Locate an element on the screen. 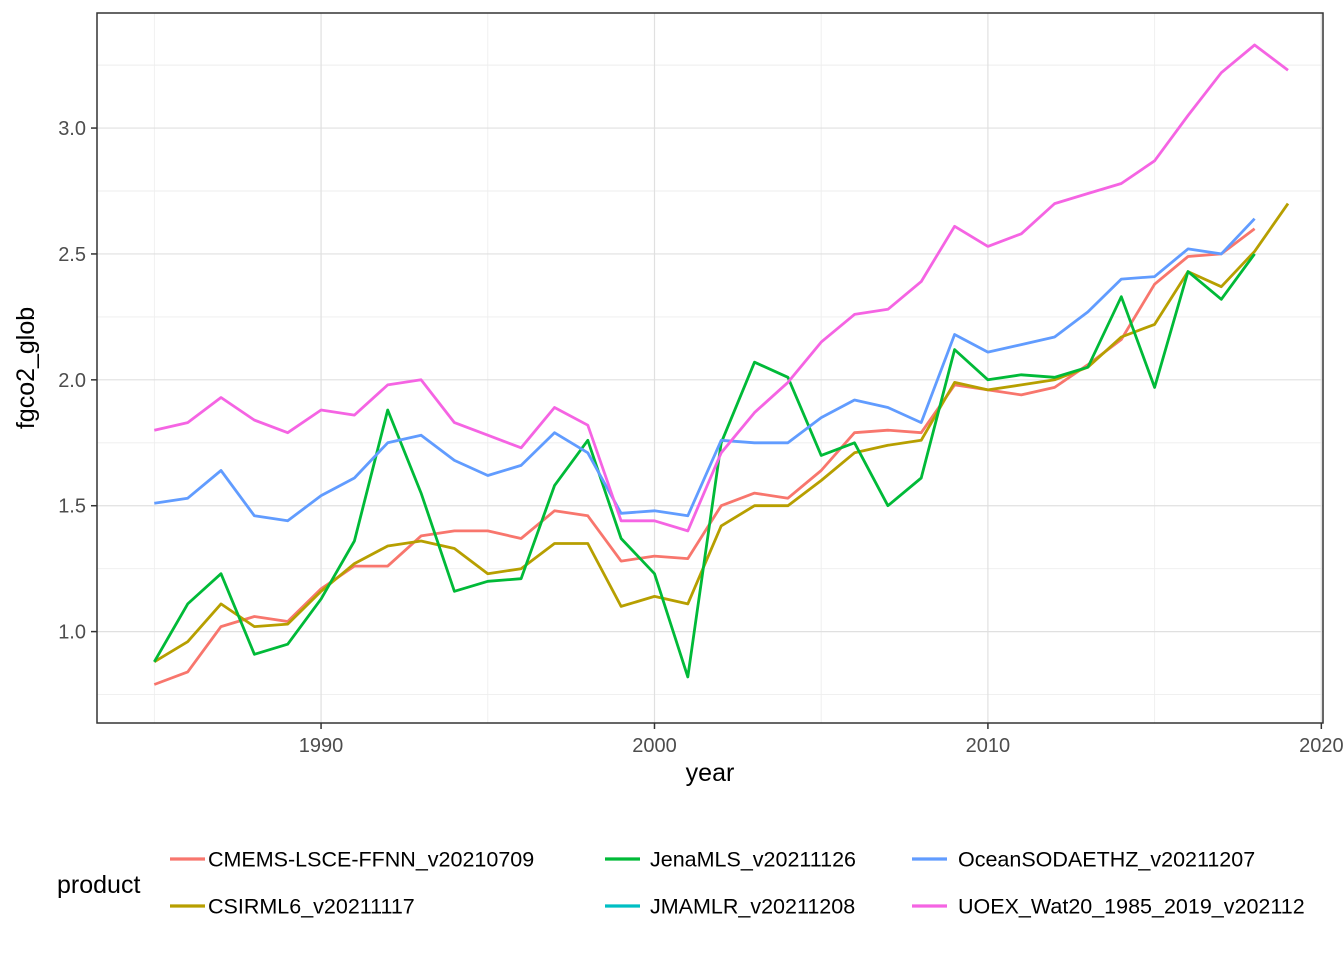 Image resolution: width=1344 pixels, height=960 pixels. legend-item: JMAMLR_v20211208 is located at coordinates (730, 907).